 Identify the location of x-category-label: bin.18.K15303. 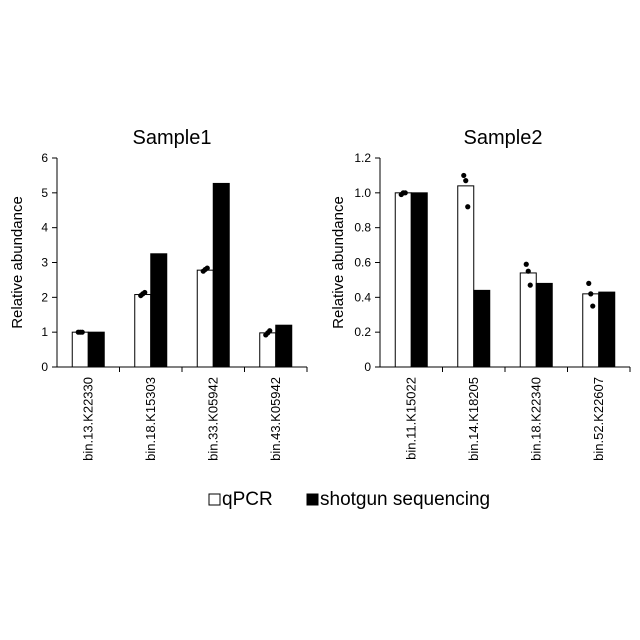
(150, 419).